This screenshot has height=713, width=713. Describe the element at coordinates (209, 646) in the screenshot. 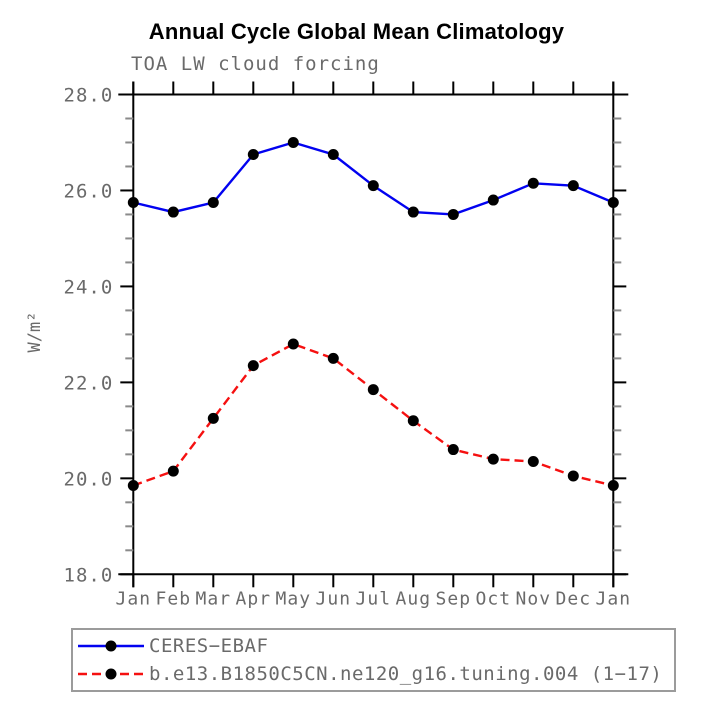

I see `legend-label-ceres: CERES−EBAF` at that location.